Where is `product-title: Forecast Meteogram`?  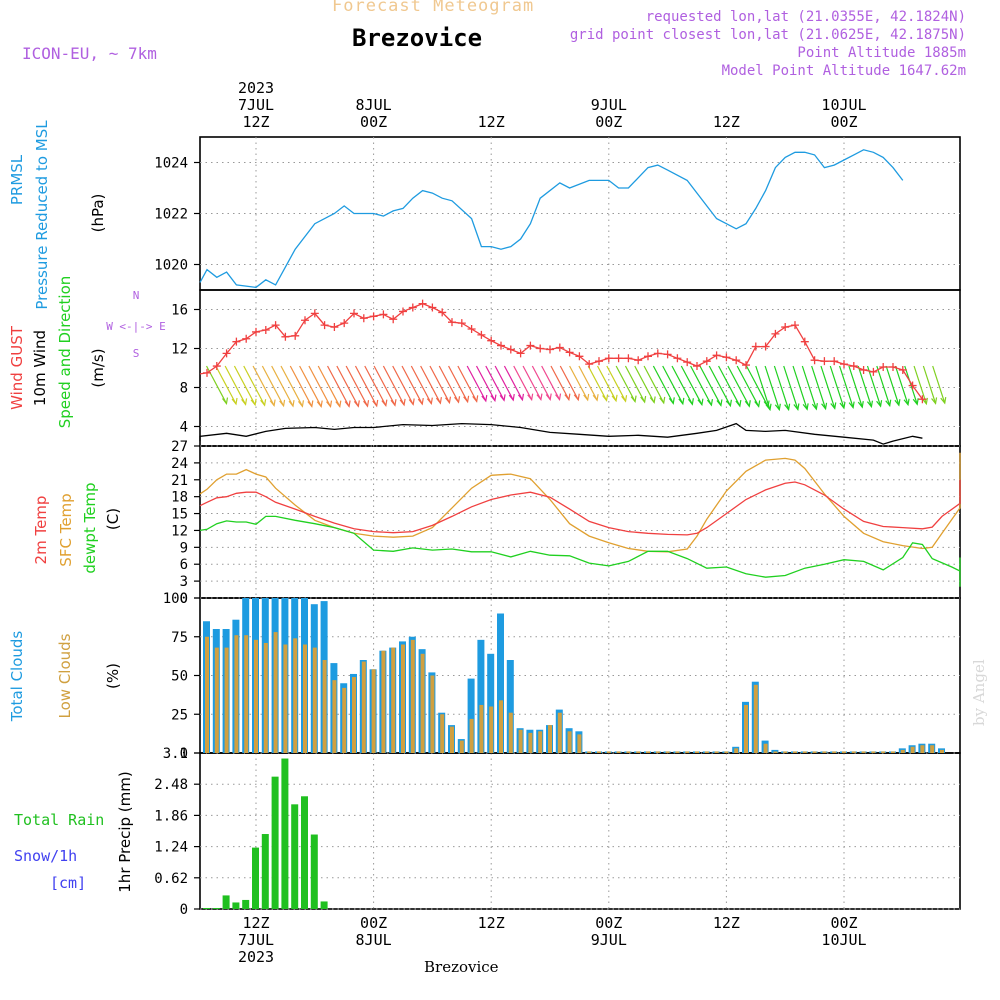 product-title: Forecast Meteogram is located at coordinates (433, 8).